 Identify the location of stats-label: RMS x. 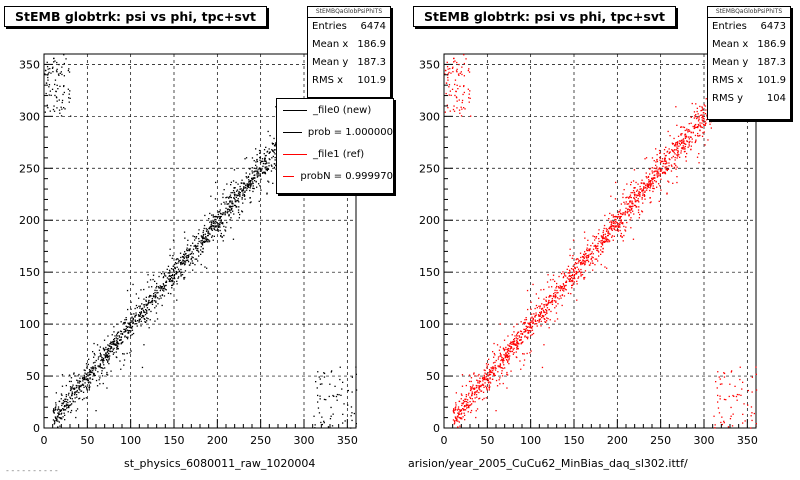
(728, 80).